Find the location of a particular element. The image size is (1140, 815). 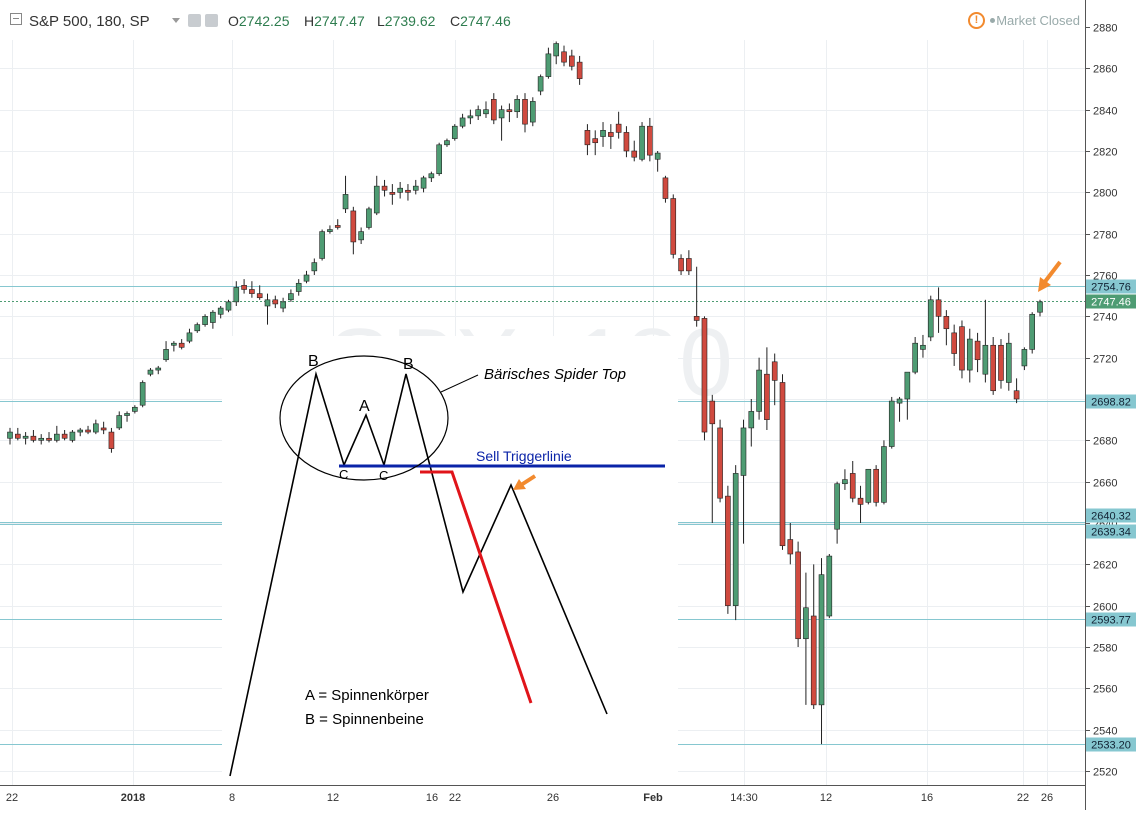

x-tick-label: Feb is located at coordinates (653, 798).